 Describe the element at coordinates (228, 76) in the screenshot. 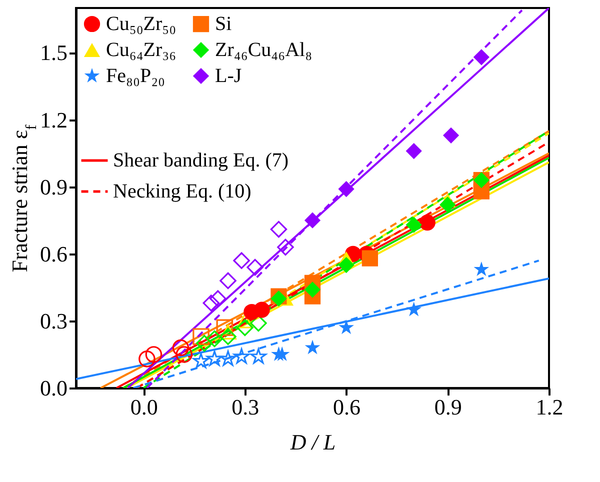

I see `legend-label: L-J` at that location.